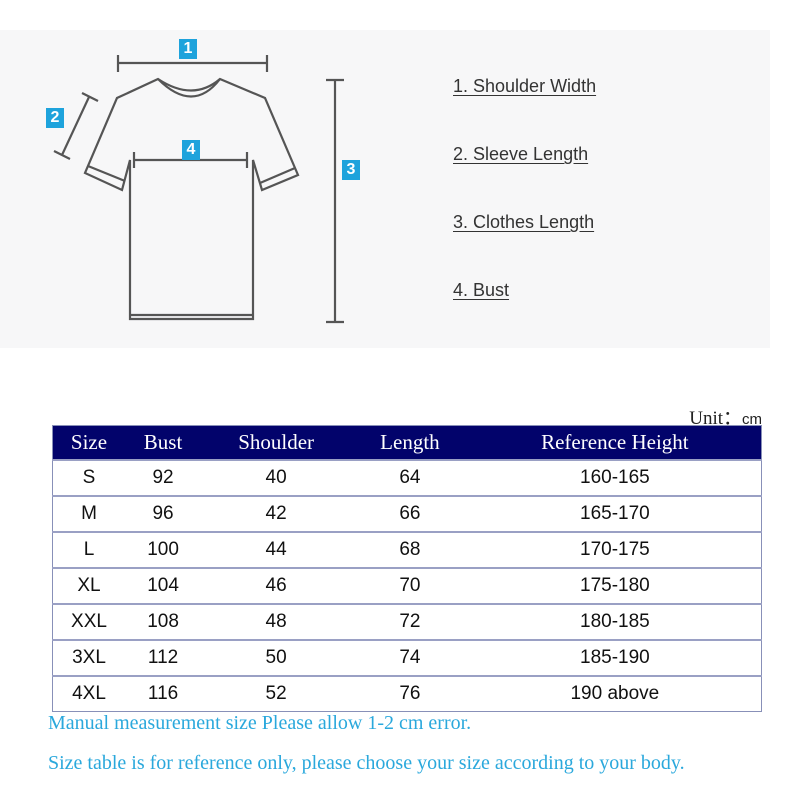 Image resolution: width=800 pixels, height=800 pixels. I want to click on tshirt-outline-icon, so click(198, 189).